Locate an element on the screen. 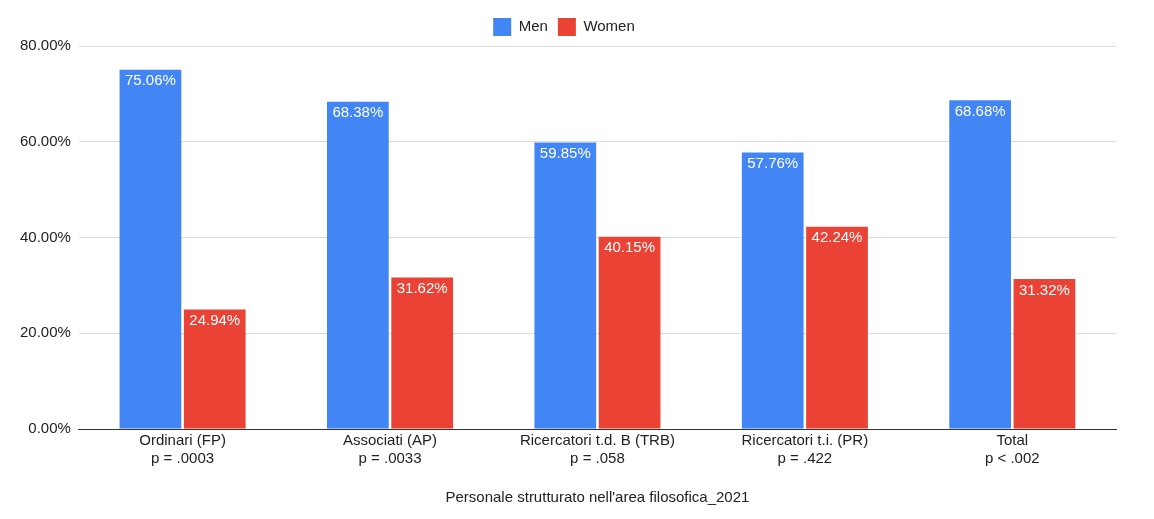 This screenshot has width=1154, height=519. data-label: 24.94% is located at coordinates (215, 320).